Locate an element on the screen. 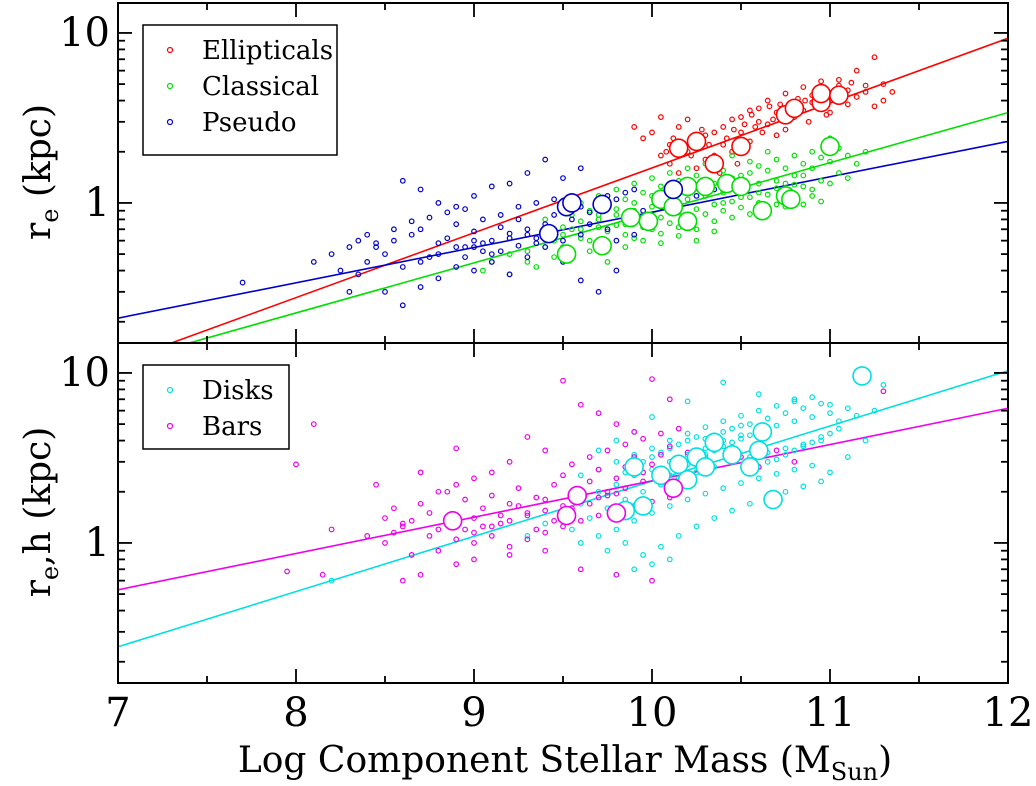  legend-label-bars: Bars is located at coordinates (232, 427).